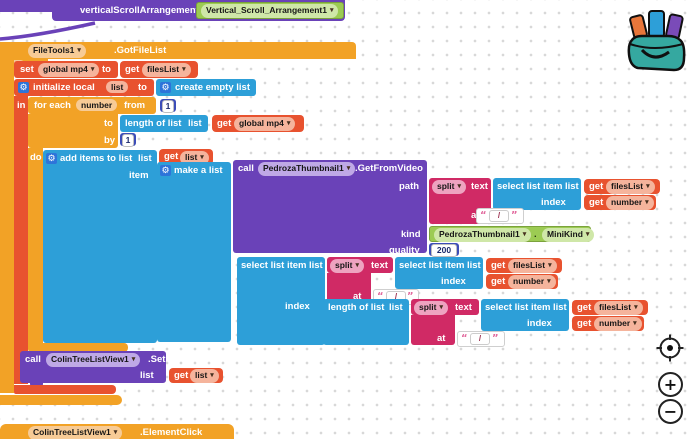 This screenshot has height=439, width=690. Describe the element at coordinates (194, 252) in the screenshot. I see `block-make-a-list: make a list` at that location.